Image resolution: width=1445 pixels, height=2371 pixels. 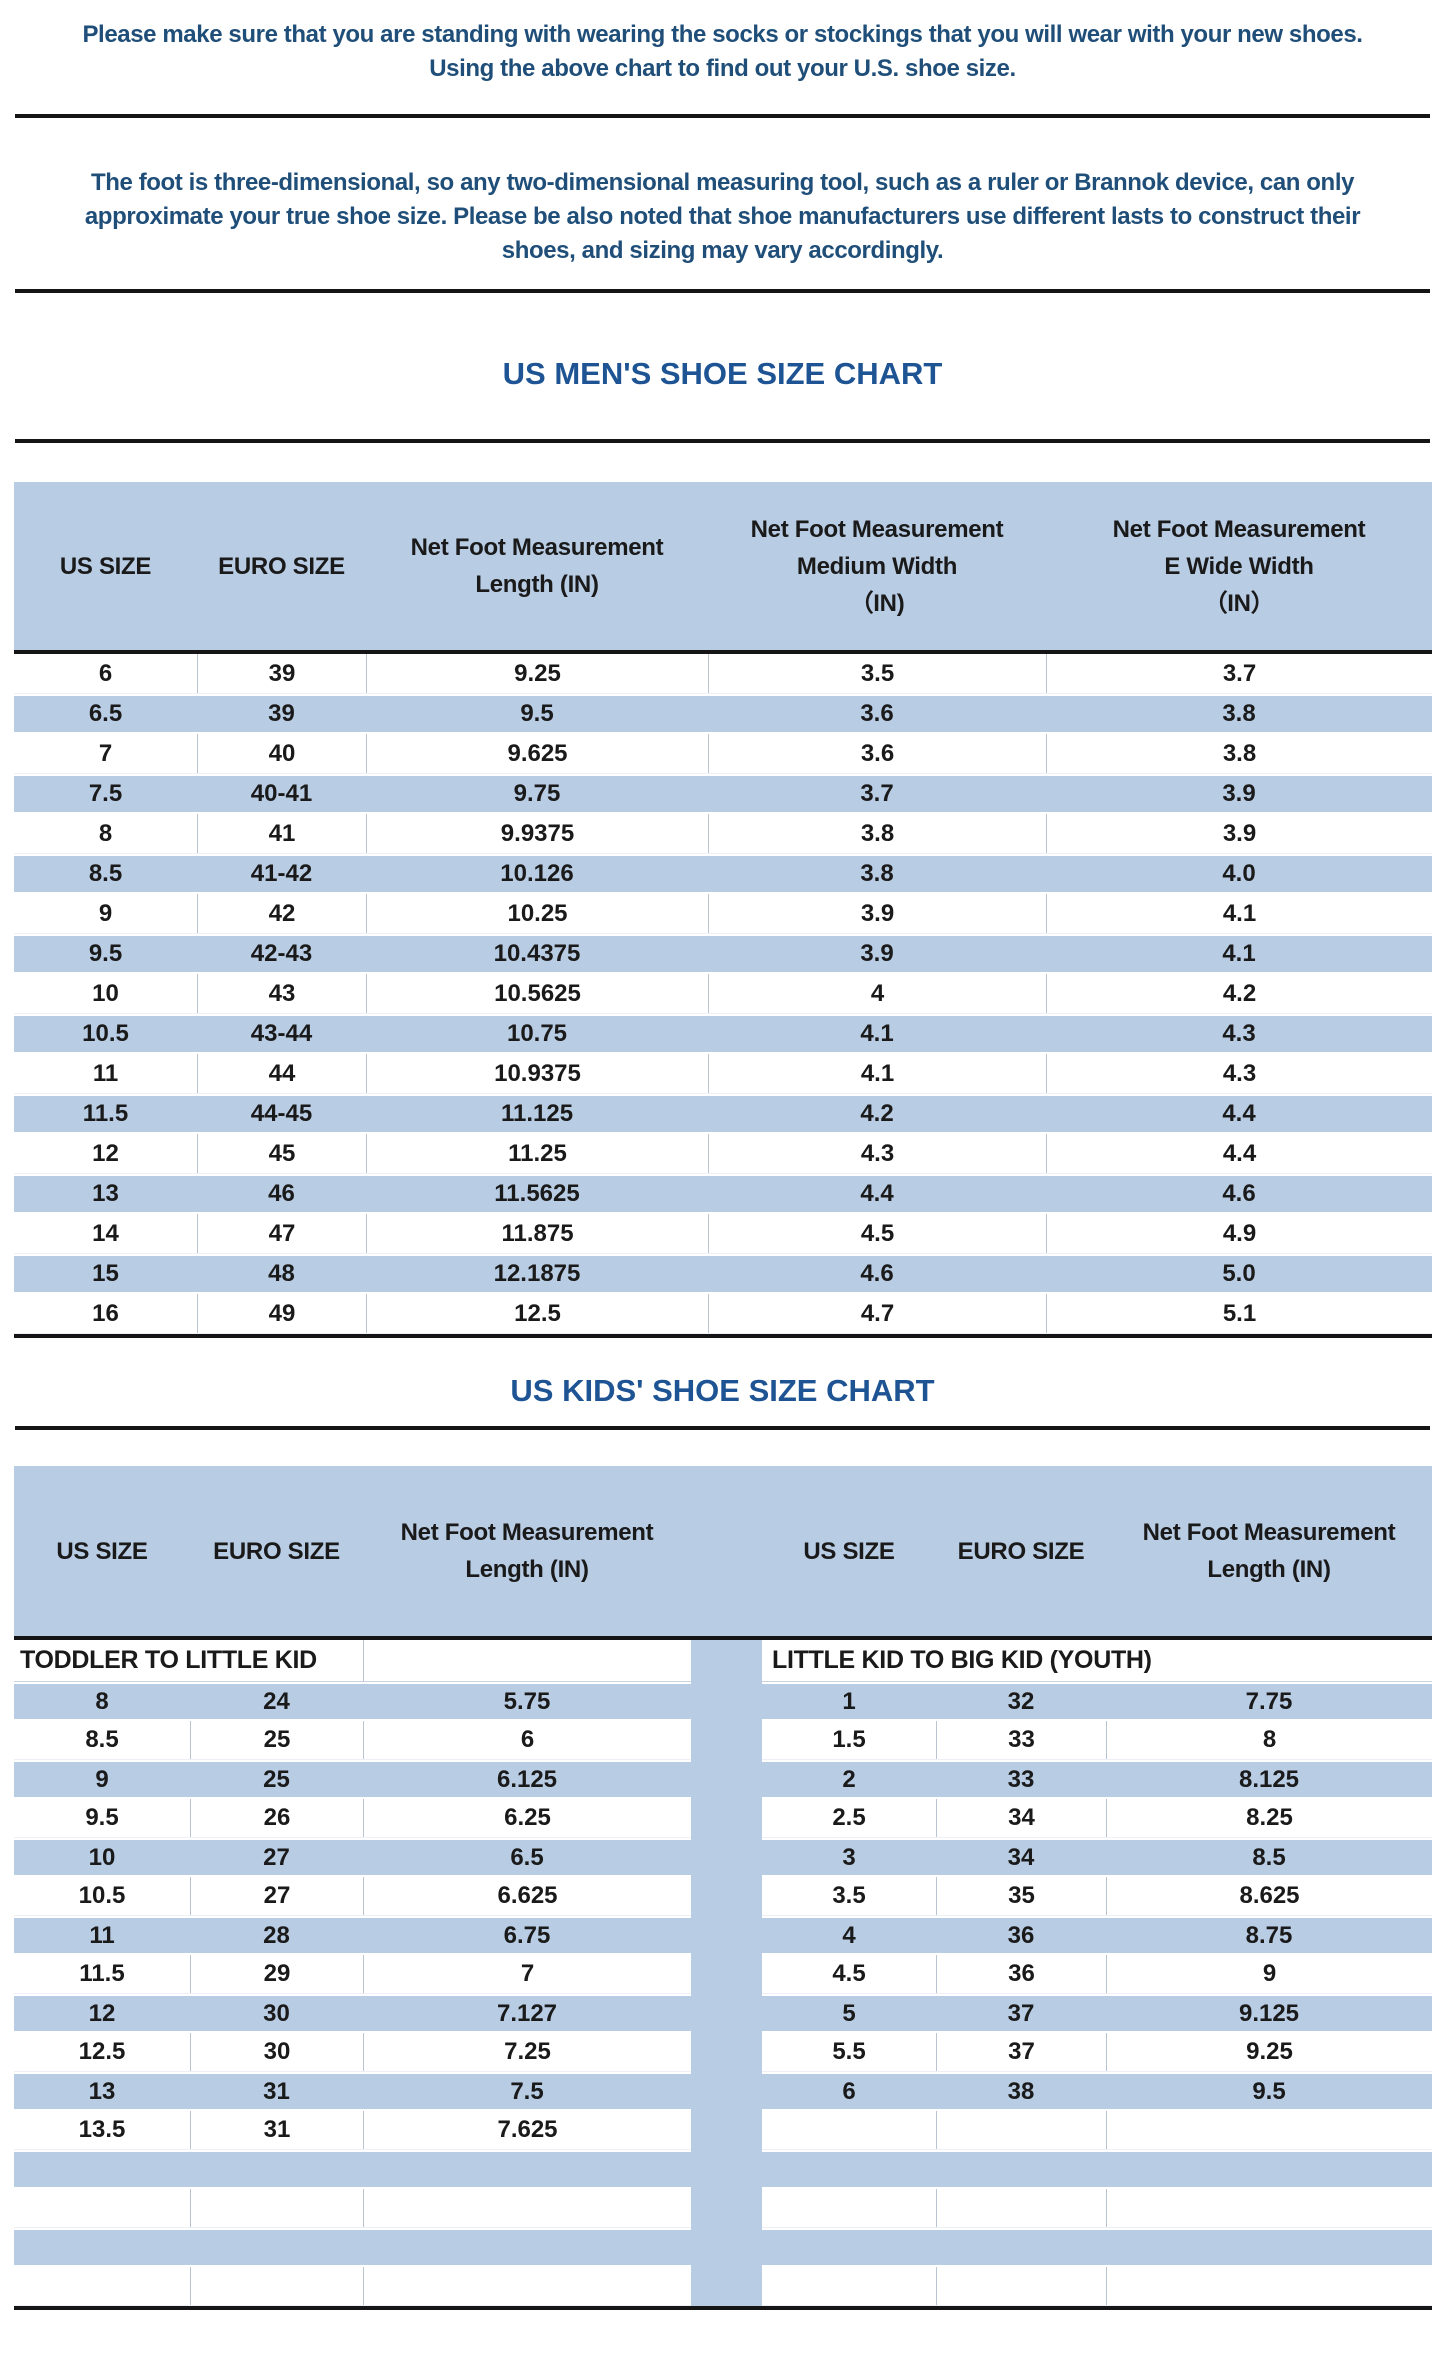 What do you see at coordinates (352, 1896) in the screenshot?
I see `table-row: 10.5 27 6.625` at bounding box center [352, 1896].